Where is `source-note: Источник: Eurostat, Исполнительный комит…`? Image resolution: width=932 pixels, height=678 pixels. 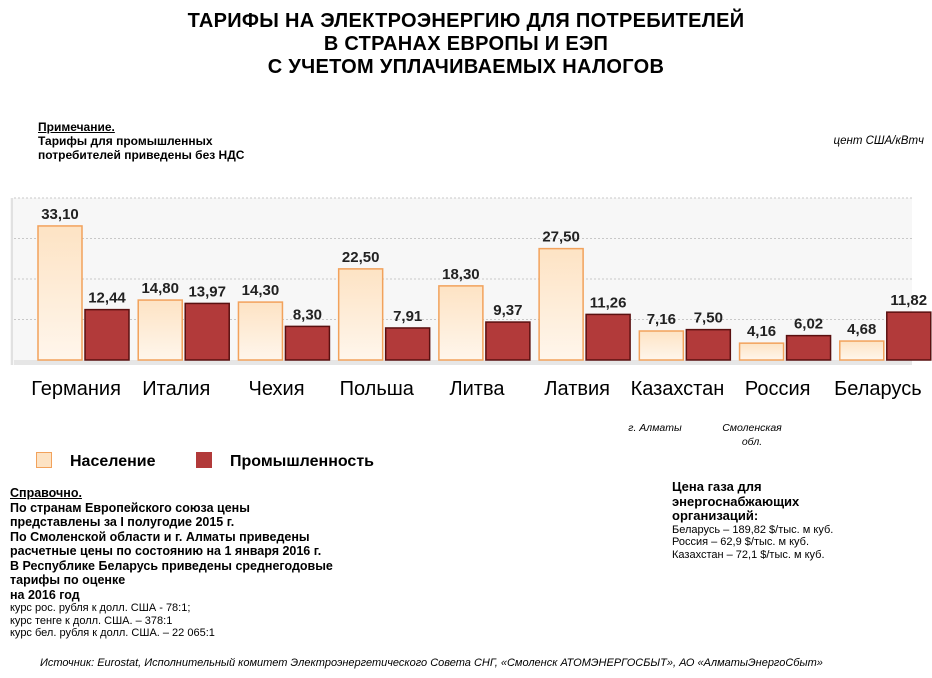
source-note: Источник: Eurostat, Исполнительный комит… is located at coordinates (431, 663).